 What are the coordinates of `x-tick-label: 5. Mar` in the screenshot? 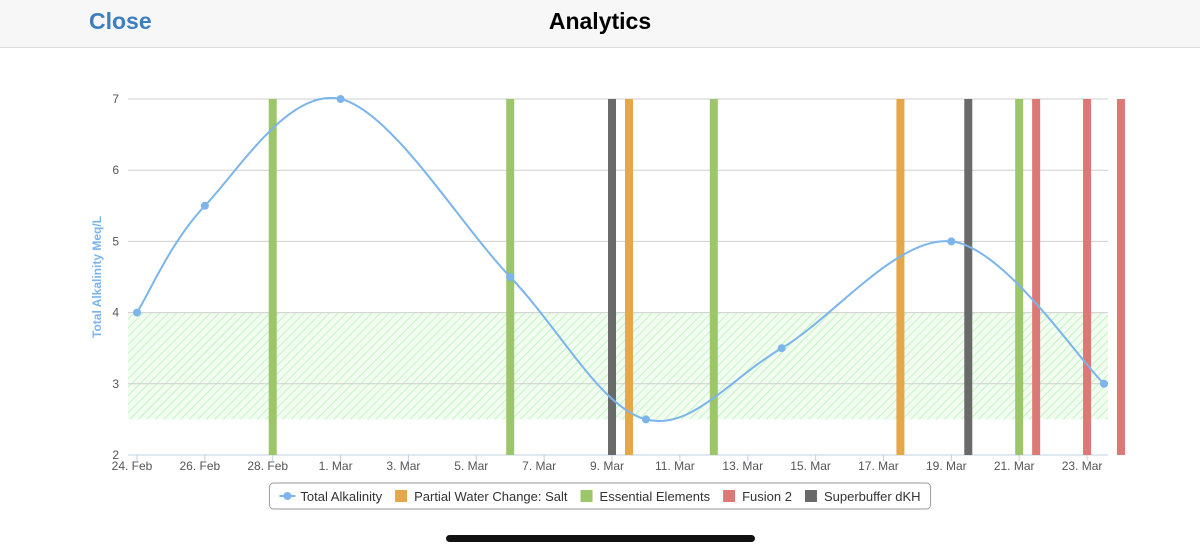 It's located at (471, 466).